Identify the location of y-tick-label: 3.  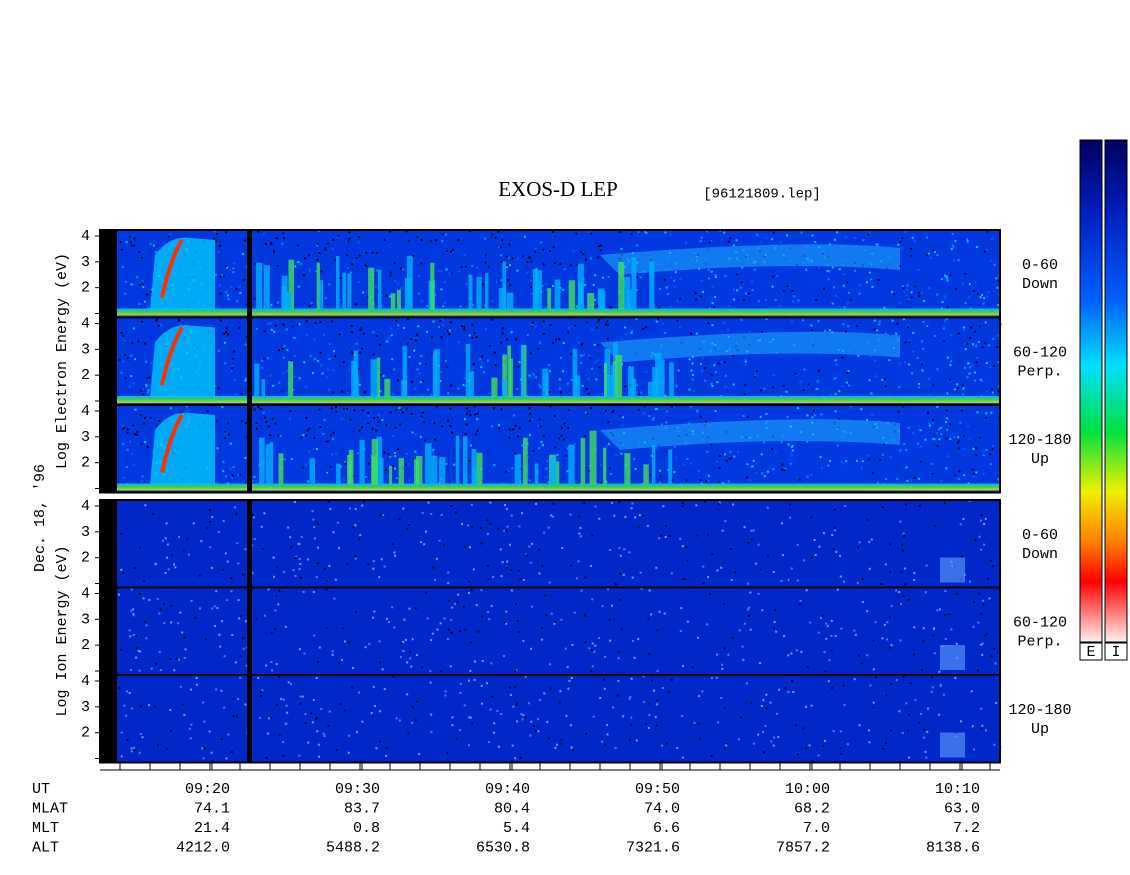
(85, 707).